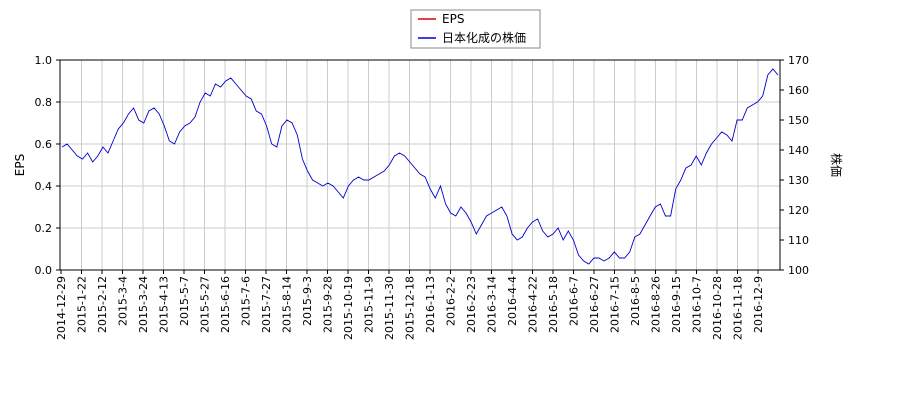 This screenshot has width=900, height=400. I want to click on right-tick-label: 150, so click(798, 120).